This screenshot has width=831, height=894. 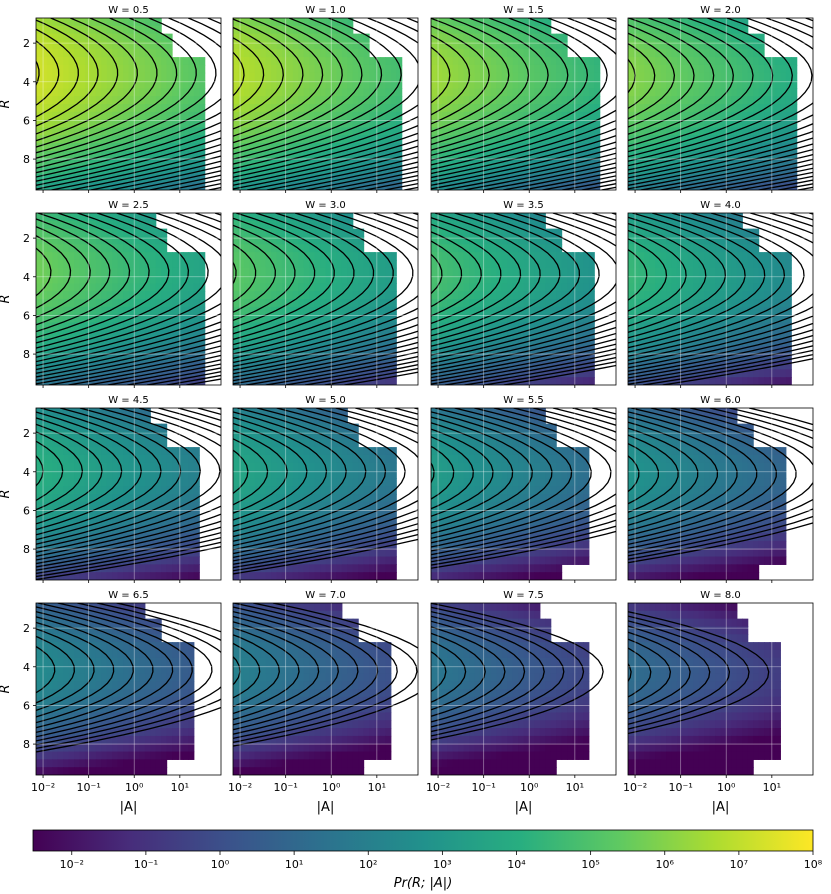 I want to click on panel-frame, so click(x=720, y=104).